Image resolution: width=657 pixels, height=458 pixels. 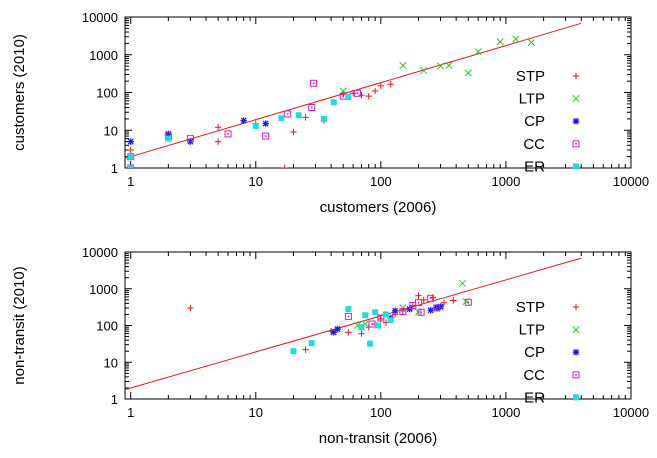 I want to click on series-cp, so click(x=198, y=138).